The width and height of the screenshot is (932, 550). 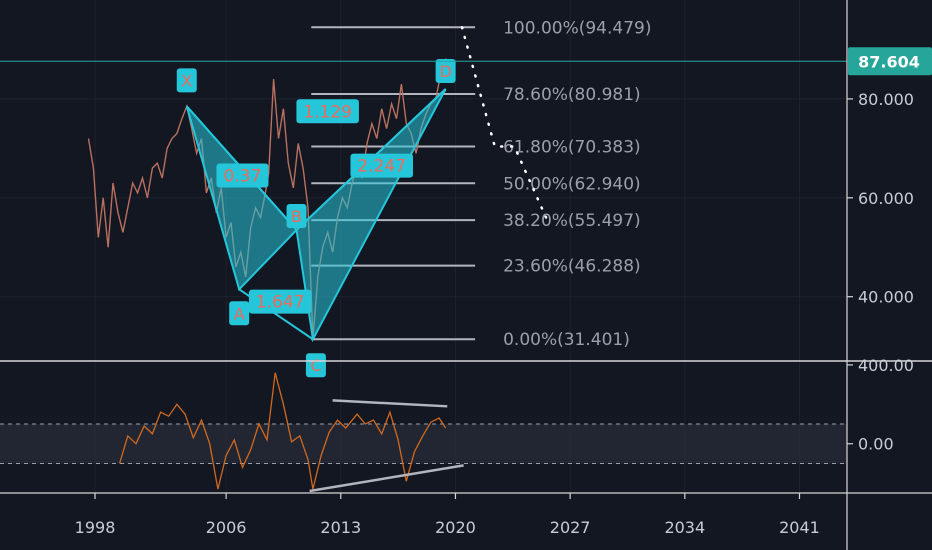 I want to click on pattern-point-label: X, so click(x=186, y=80).